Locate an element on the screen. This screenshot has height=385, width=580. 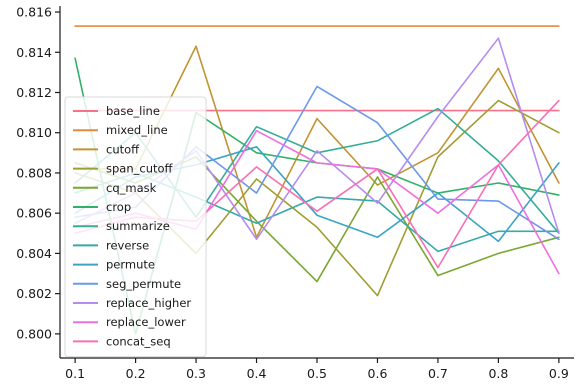
x-tick-label: 0.3 is located at coordinates (196, 373).